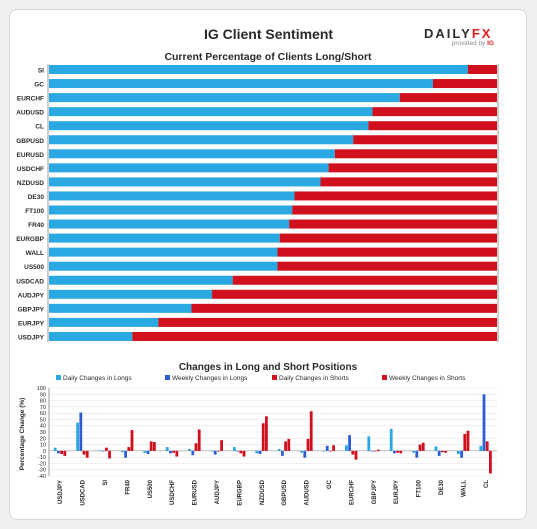  What do you see at coordinates (128, 486) in the screenshot?
I see `x-tick-label: FR40` at bounding box center [128, 486].